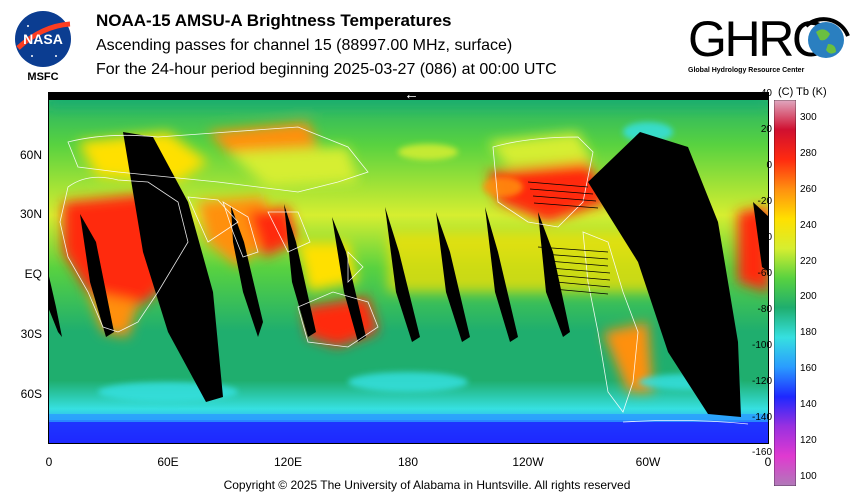 The width and height of the screenshot is (854, 502). What do you see at coordinates (808, 261) in the screenshot?
I see `colorbar-kelvin-tick: 220` at bounding box center [808, 261].